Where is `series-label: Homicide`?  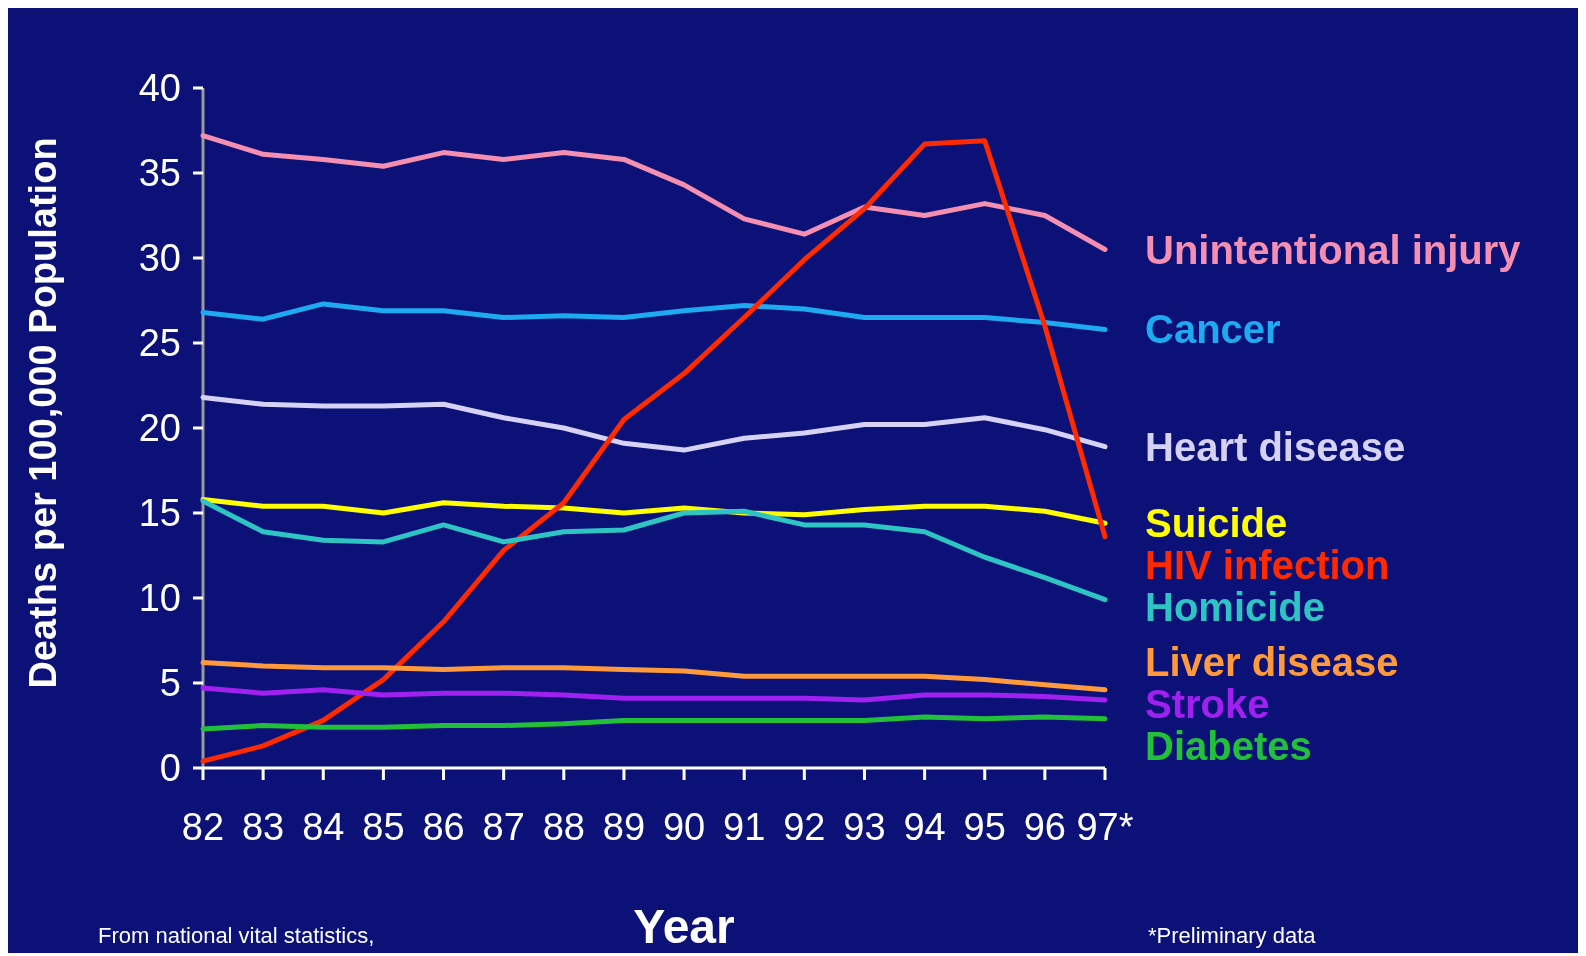 series-label: Homicide is located at coordinates (1235, 607).